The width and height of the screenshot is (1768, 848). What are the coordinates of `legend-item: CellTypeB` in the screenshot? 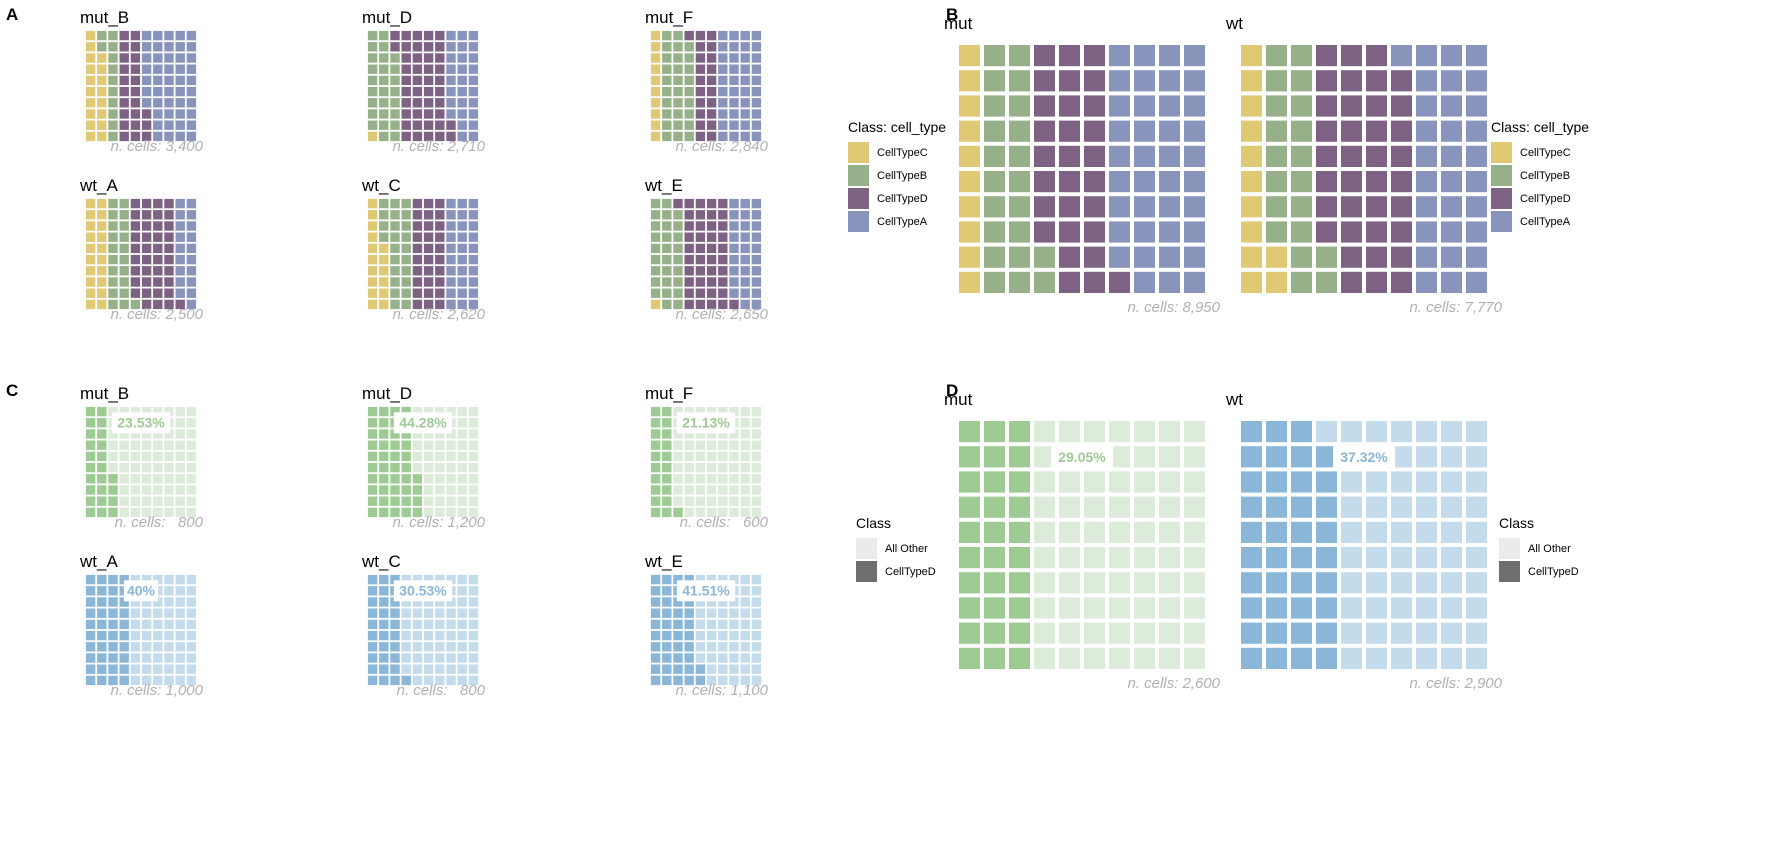 It's located at (897, 175).